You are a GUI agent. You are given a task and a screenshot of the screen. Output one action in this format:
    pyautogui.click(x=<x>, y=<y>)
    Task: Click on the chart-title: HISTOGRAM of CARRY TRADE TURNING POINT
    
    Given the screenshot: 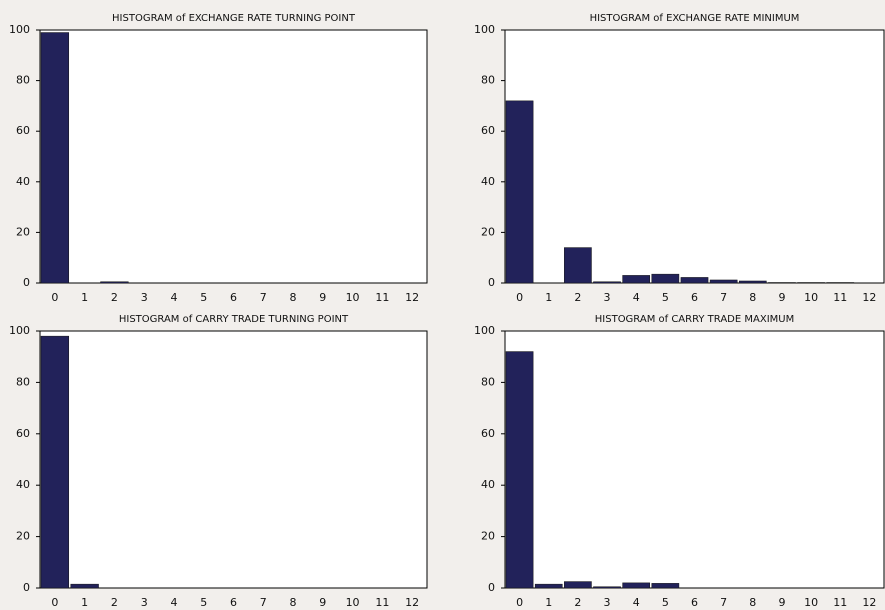 What is the action you would take?
    pyautogui.click(x=234, y=319)
    